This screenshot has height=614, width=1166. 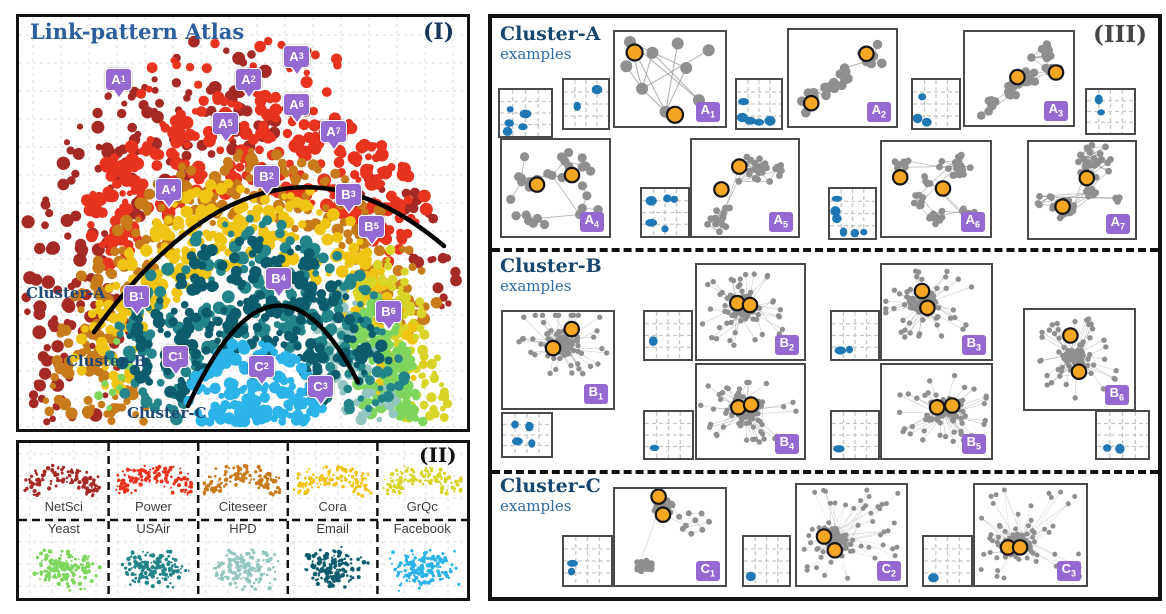 I want to click on example-box-B2: B2, so click(x=750, y=312).